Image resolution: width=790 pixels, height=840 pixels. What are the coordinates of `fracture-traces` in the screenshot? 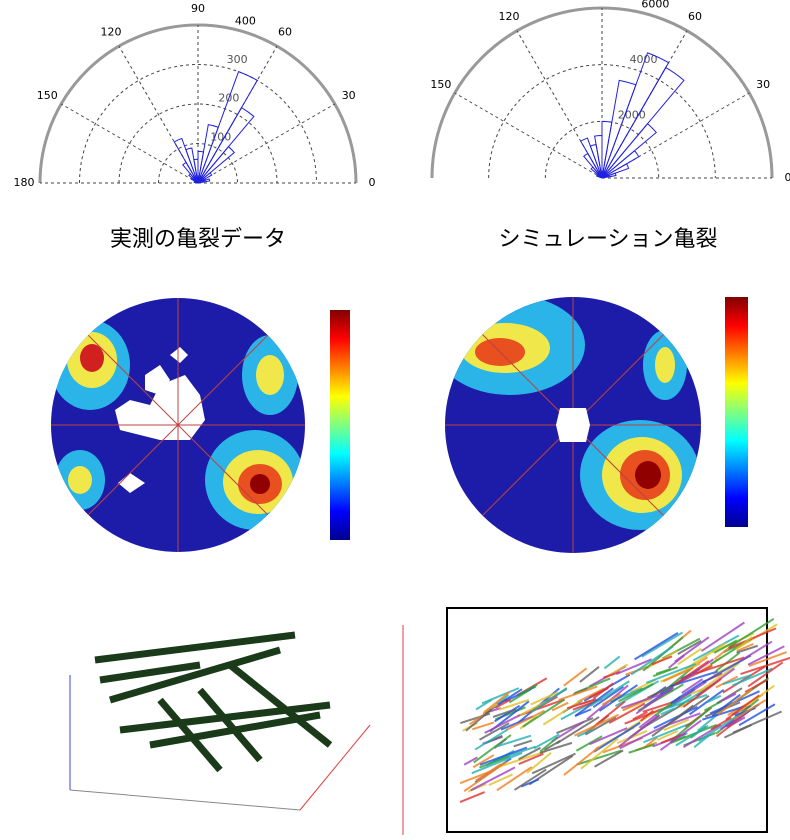 It's located at (213, 702).